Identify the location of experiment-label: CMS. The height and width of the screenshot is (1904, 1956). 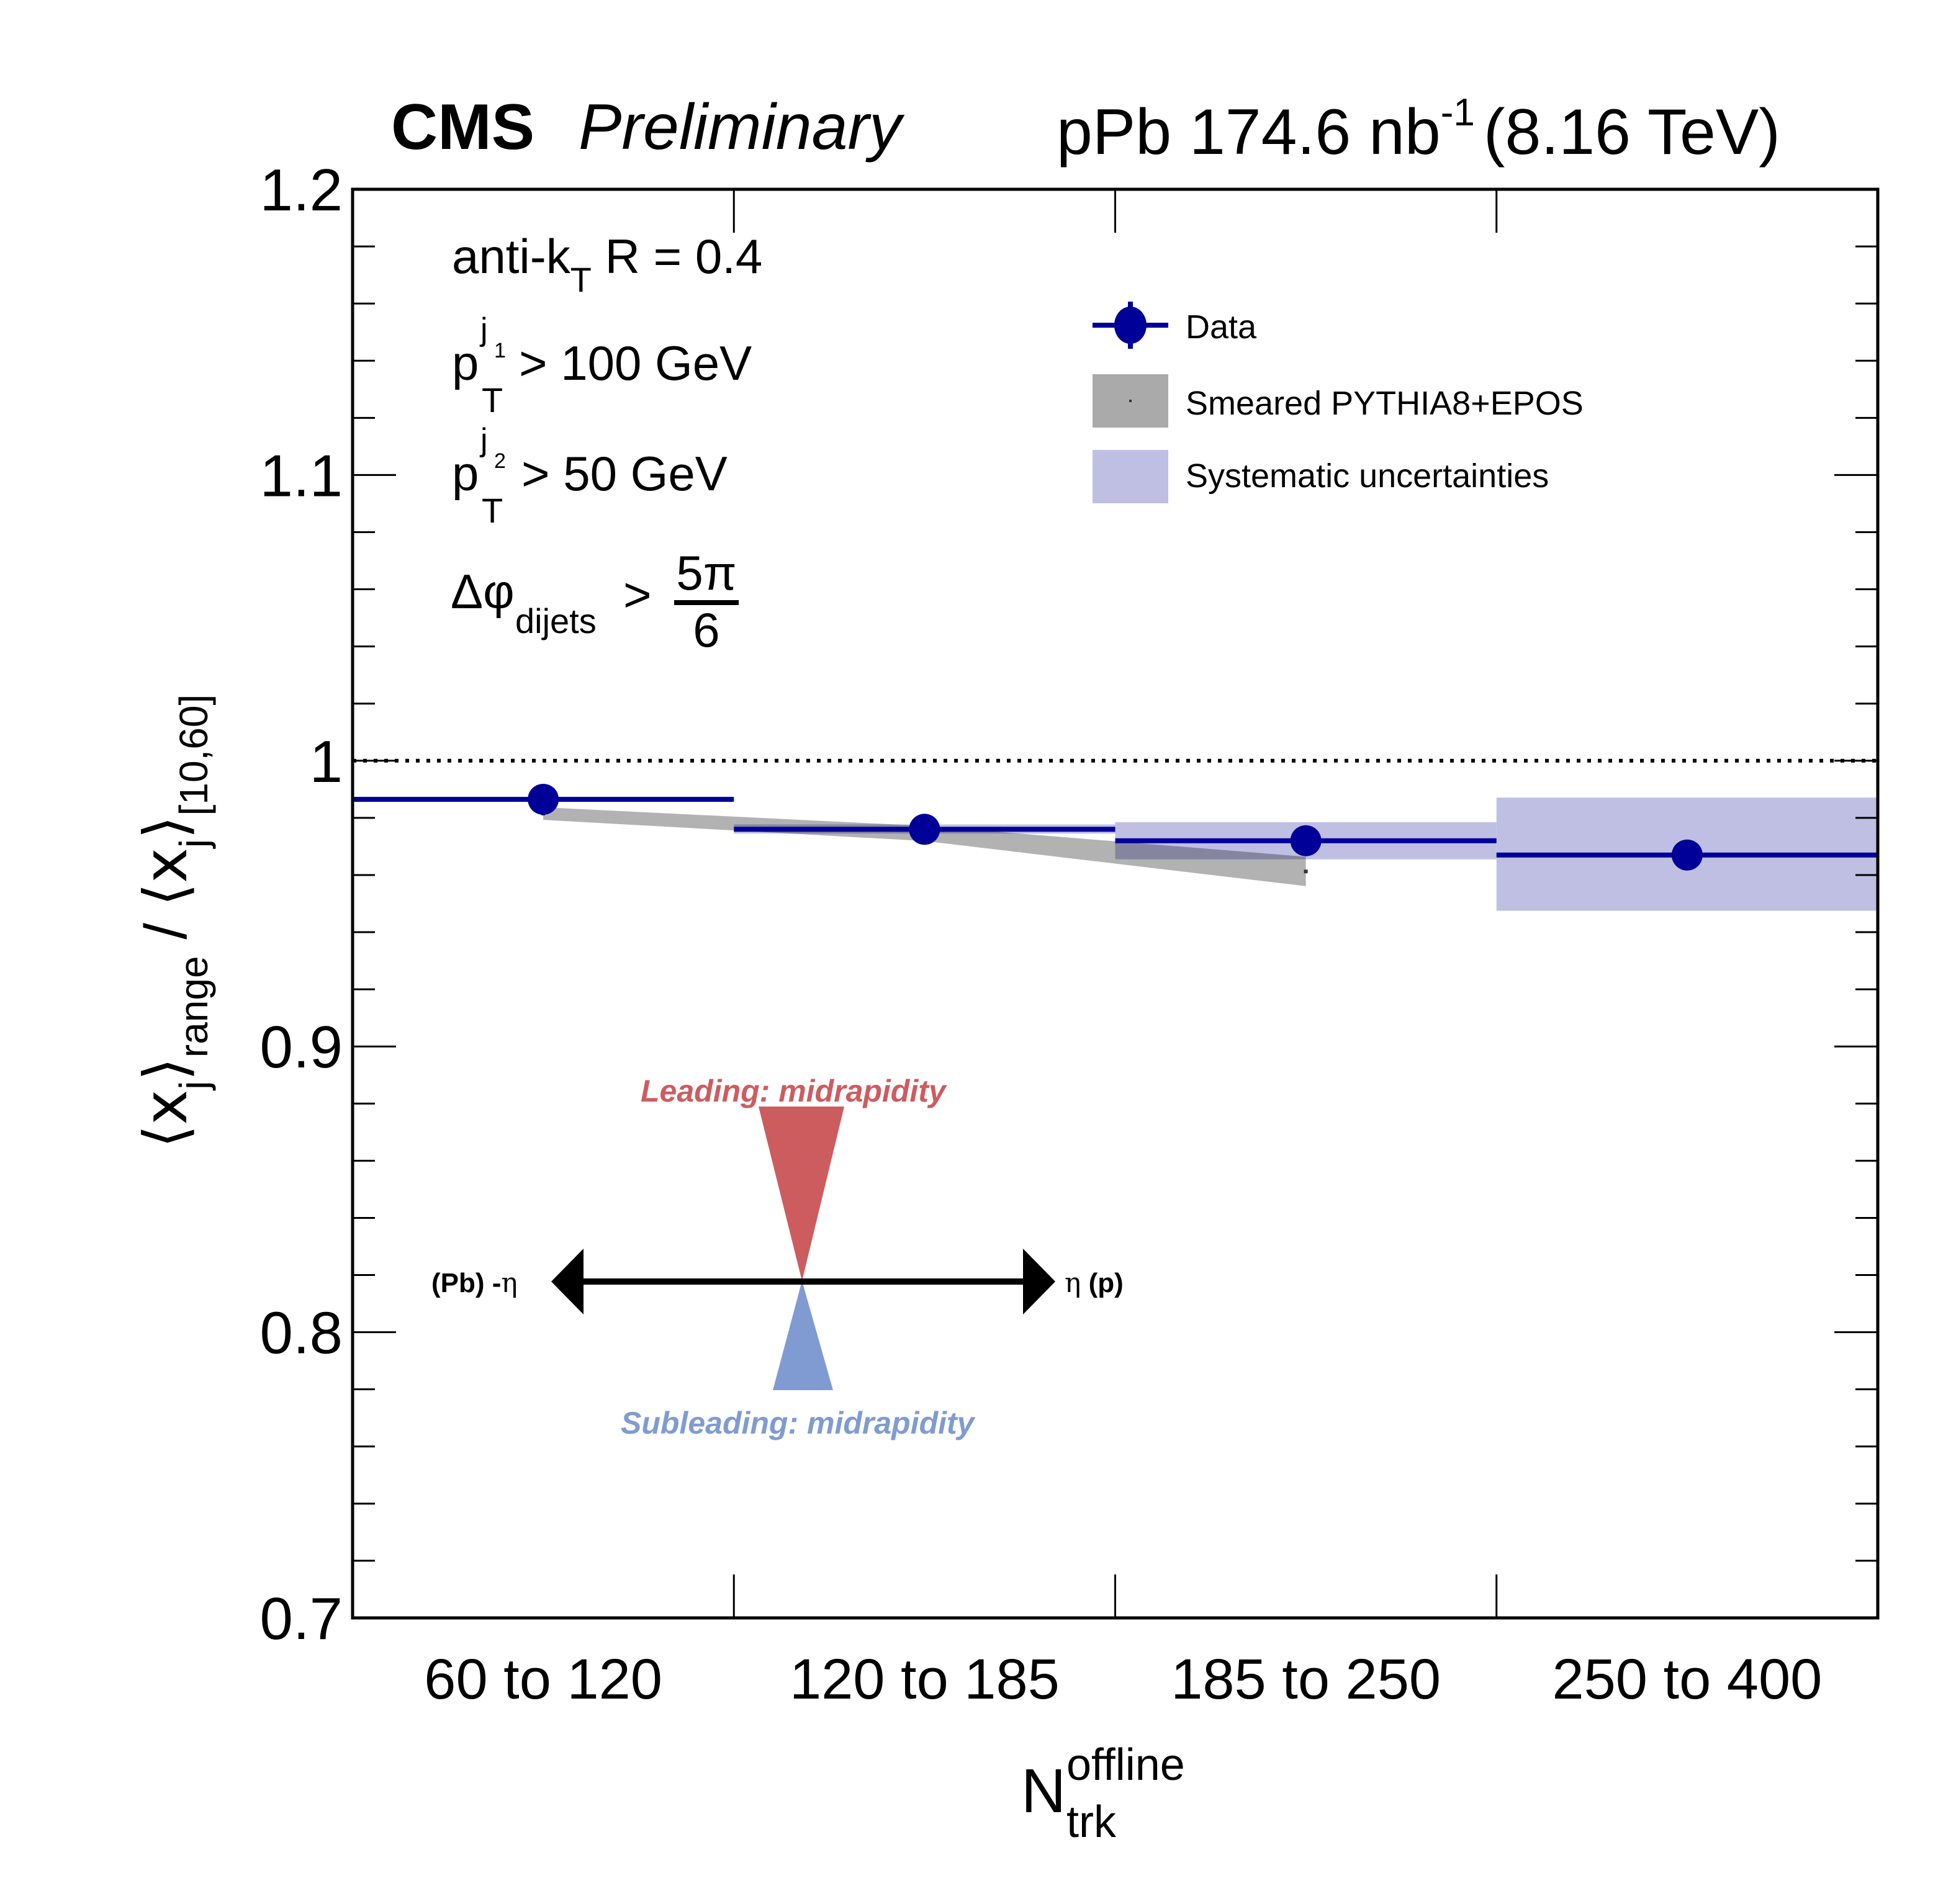
(462, 127).